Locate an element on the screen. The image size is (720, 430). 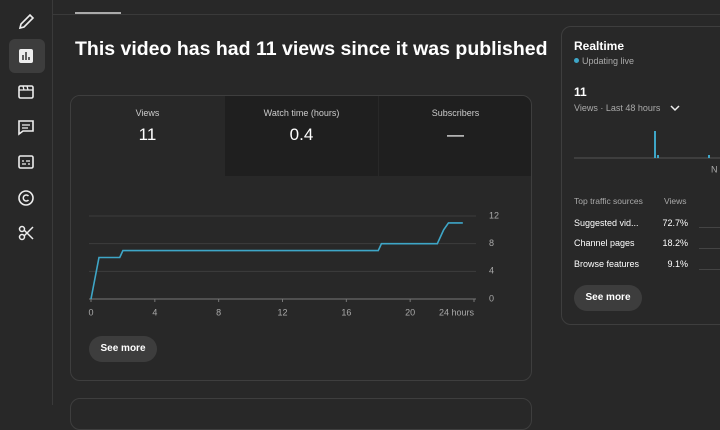
traffic-source: Channel pages is located at coordinates (604, 243).